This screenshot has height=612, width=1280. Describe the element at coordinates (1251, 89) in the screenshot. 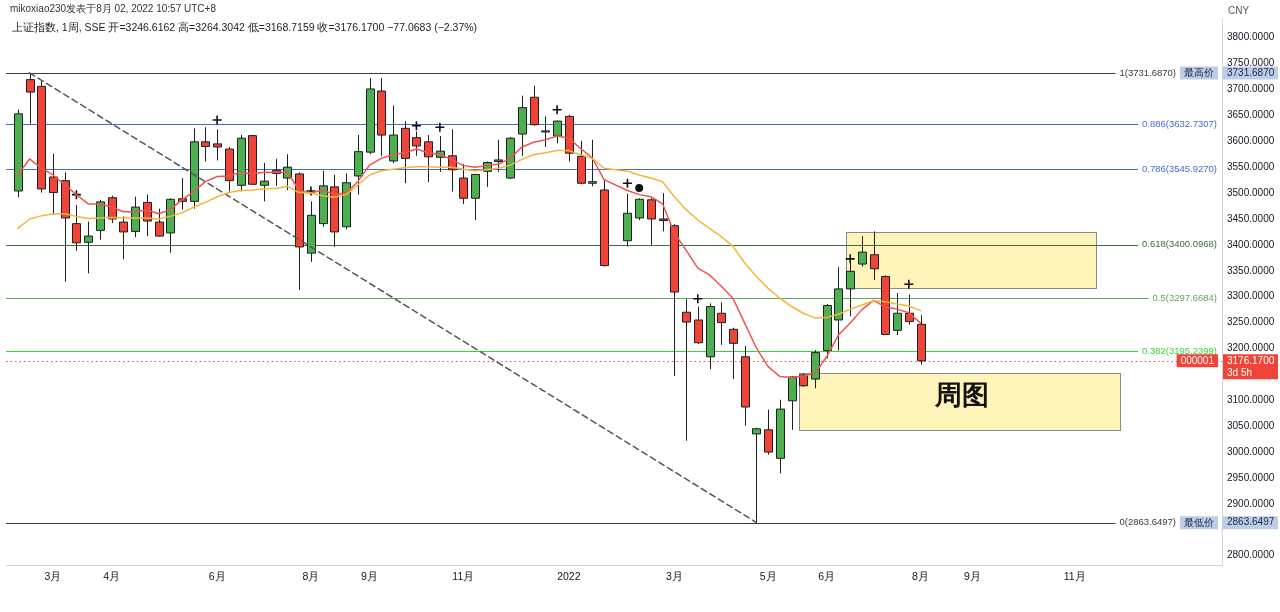

I see `y-tick-label: 3700.0000` at that location.